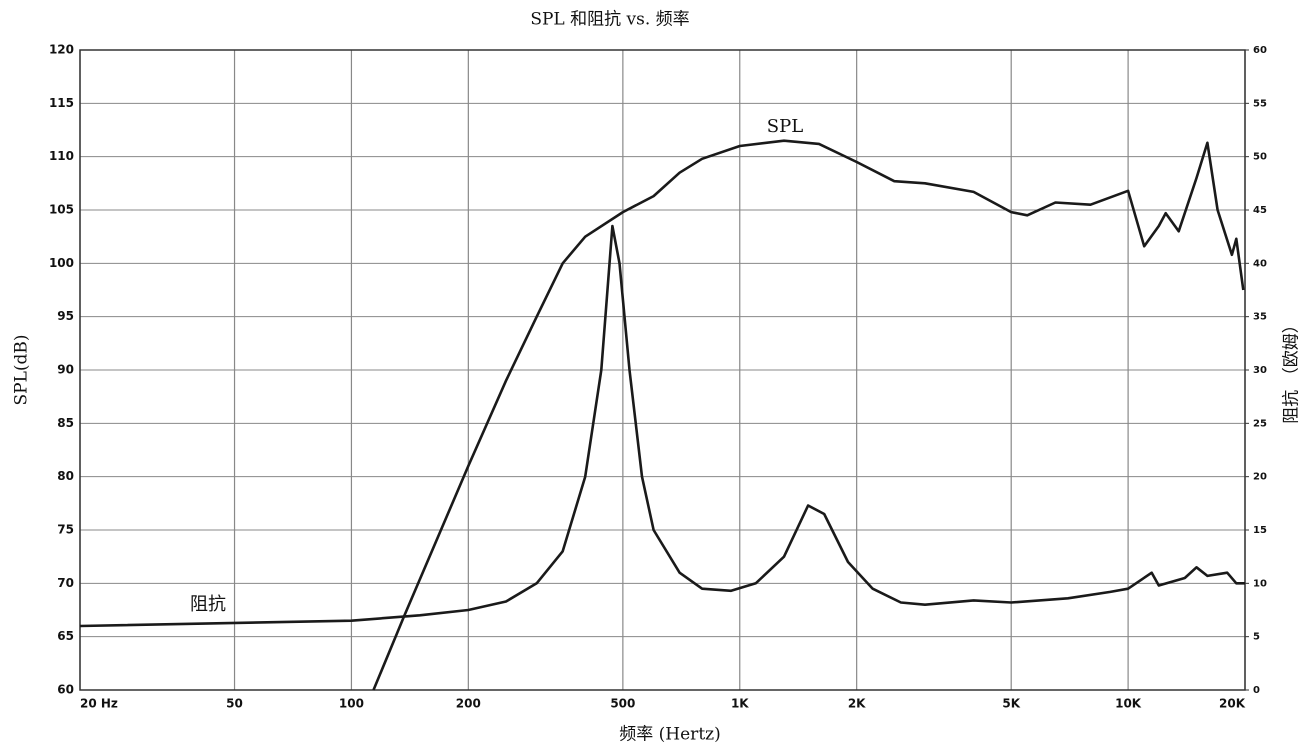 Image resolution: width=1309 pixels, height=748 pixels. Describe the element at coordinates (1128, 704) in the screenshot. I see `x-tick-label: 10K` at that location.